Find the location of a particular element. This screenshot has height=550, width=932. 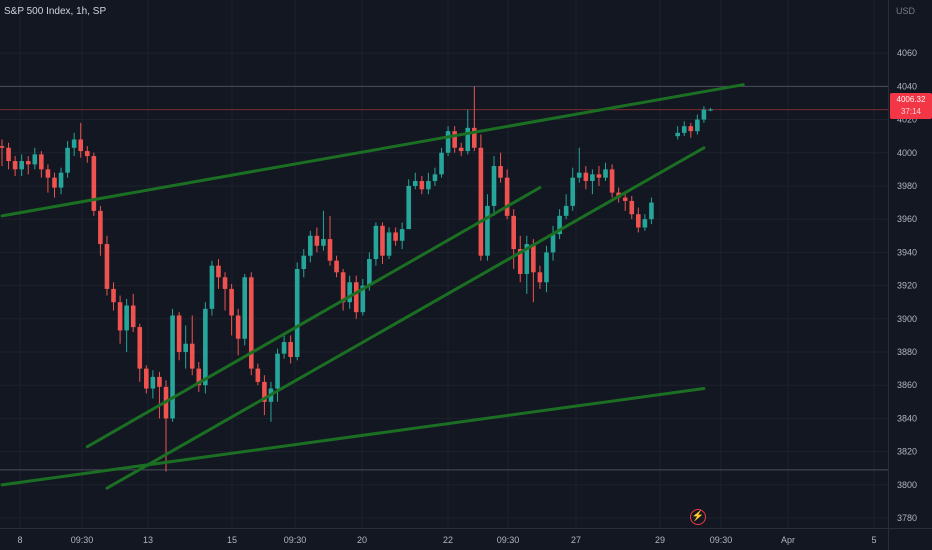

y-tick-label: 3940 is located at coordinates (907, 252).